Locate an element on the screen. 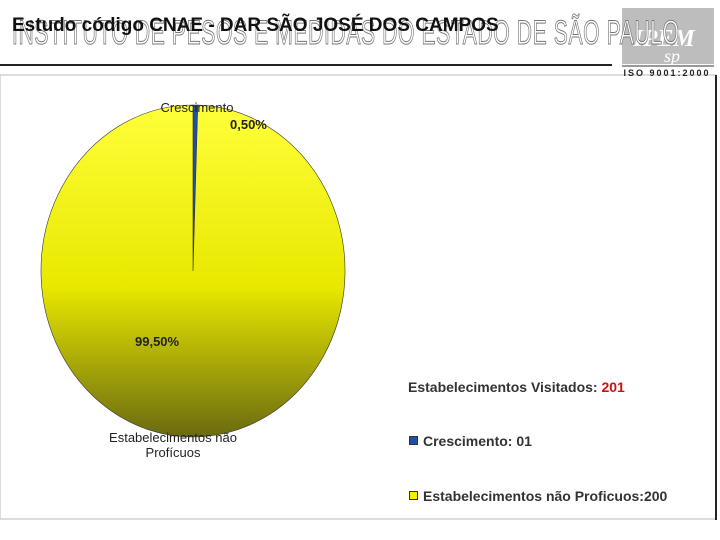 The width and height of the screenshot is (720, 540). certification: ISO 9001:2000 is located at coordinates (666, 73).